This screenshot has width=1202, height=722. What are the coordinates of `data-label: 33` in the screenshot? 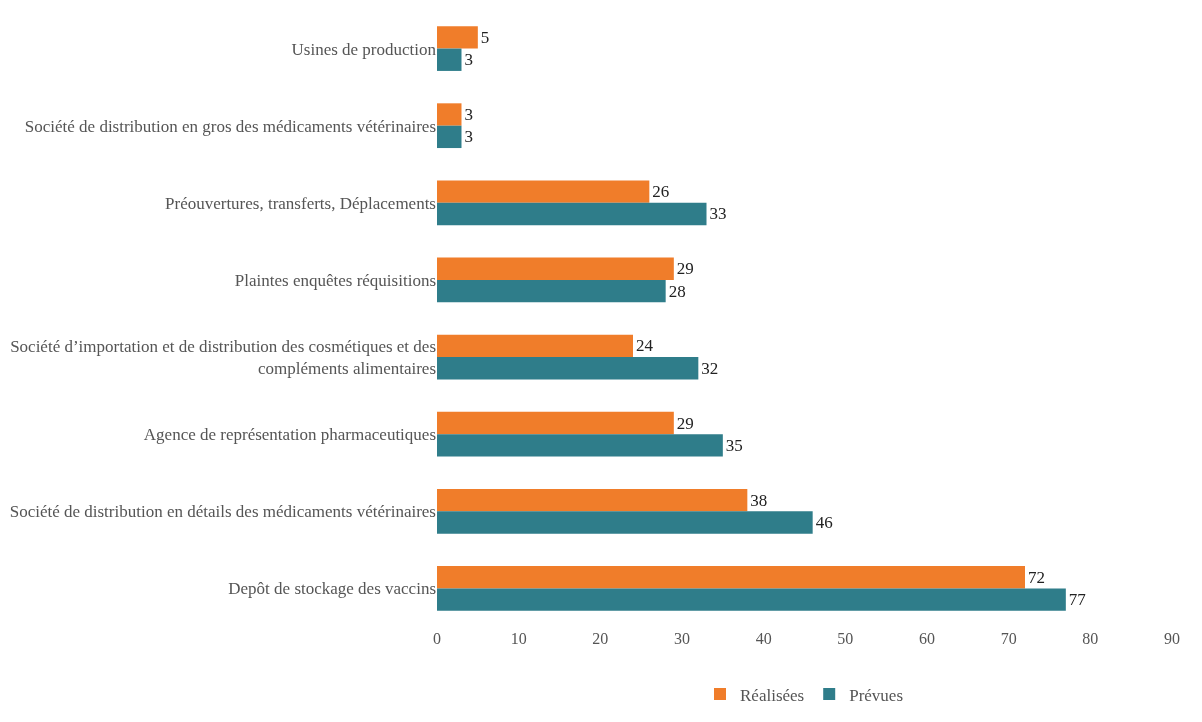 It's located at (718, 214).